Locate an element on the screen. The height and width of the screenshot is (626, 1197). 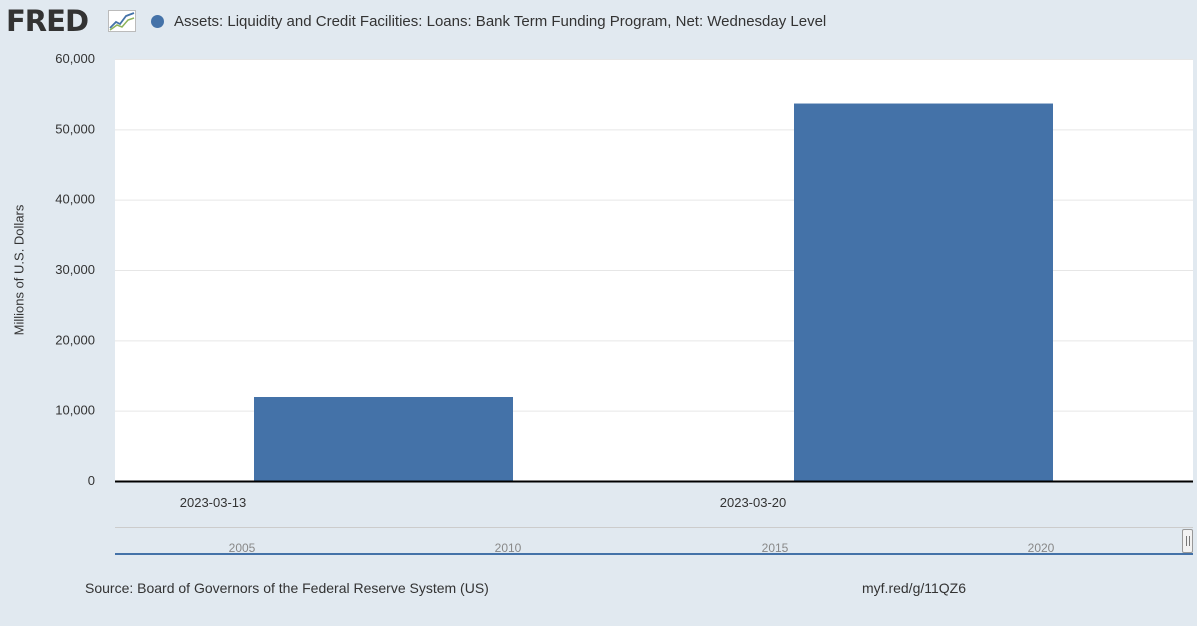
y-tick-label: 0 is located at coordinates (91, 480).